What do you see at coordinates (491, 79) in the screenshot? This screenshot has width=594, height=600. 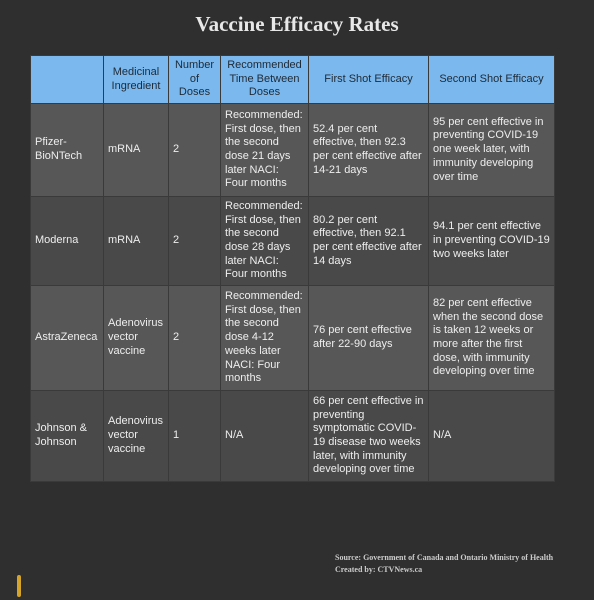 I see `header-cell: Second Shot Efficacy` at bounding box center [491, 79].